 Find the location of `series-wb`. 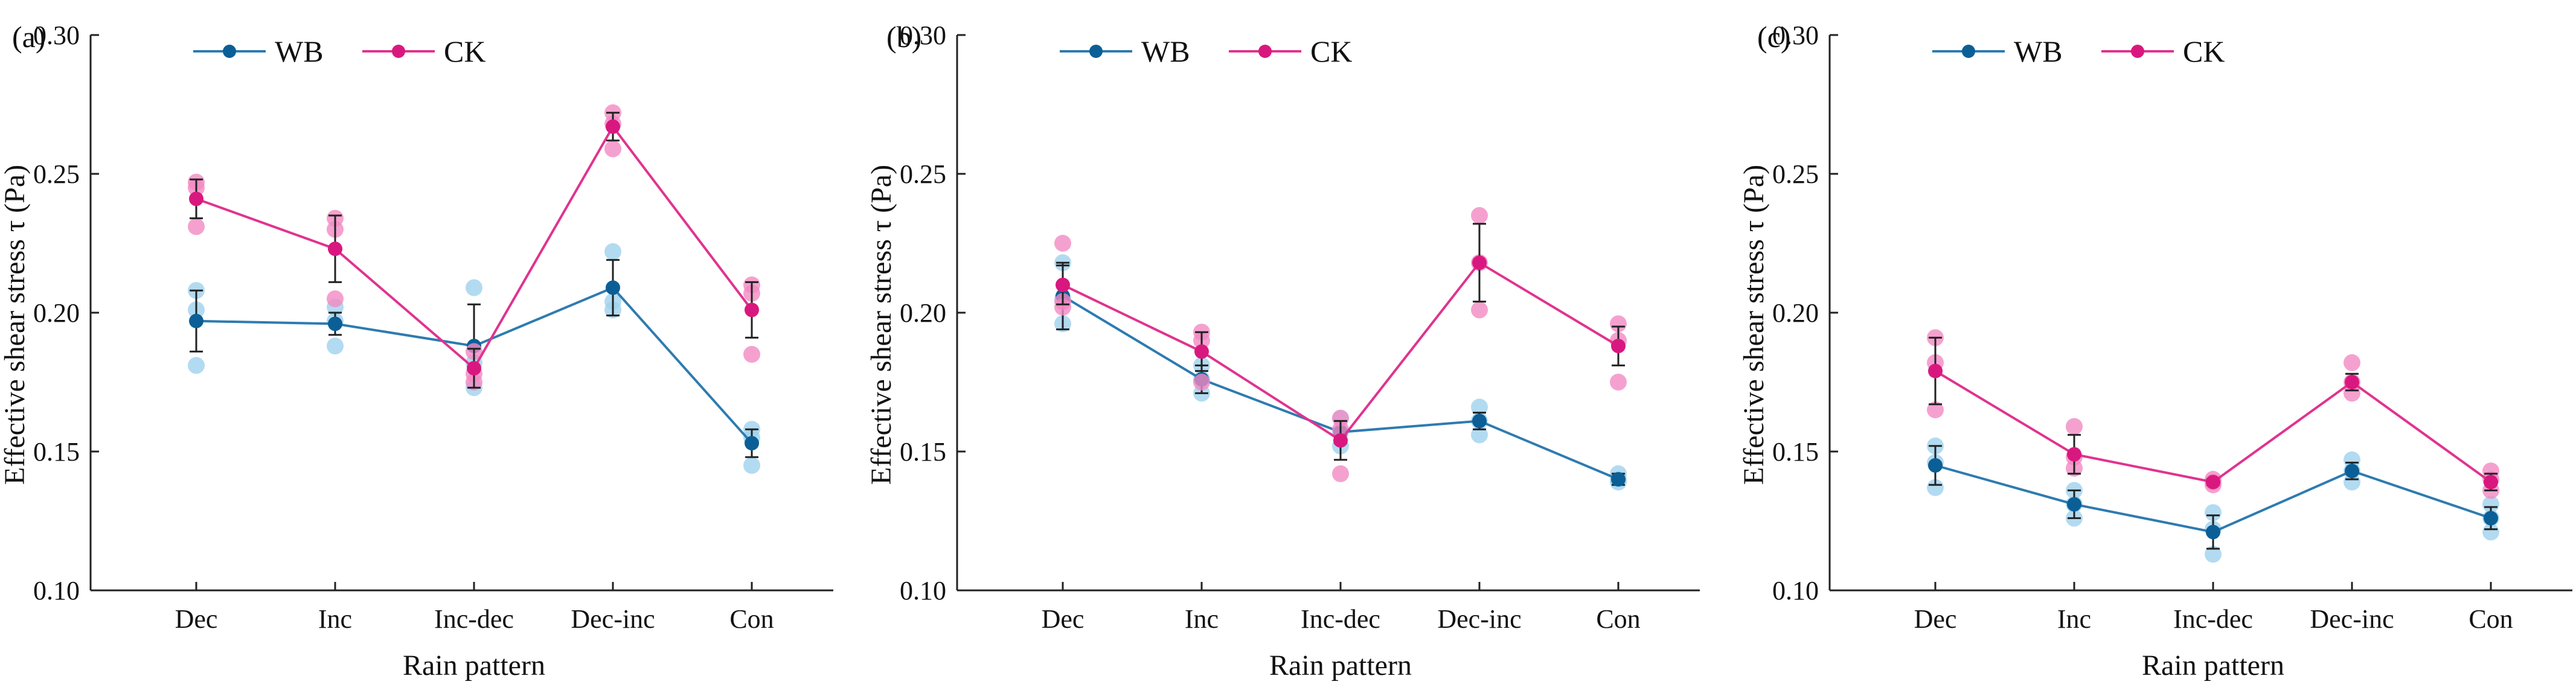

series-wb is located at coordinates (2213, 500).